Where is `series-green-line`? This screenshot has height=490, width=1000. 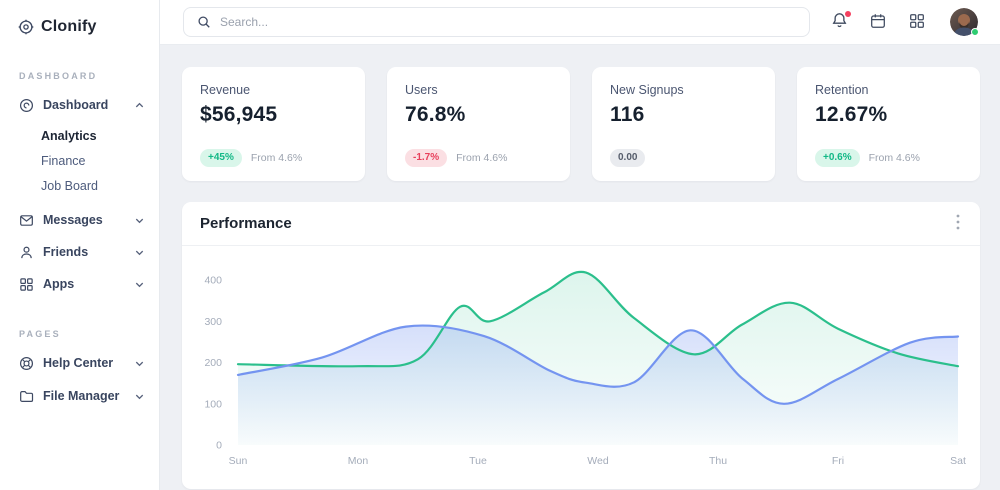 series-green-line is located at coordinates (598, 319).